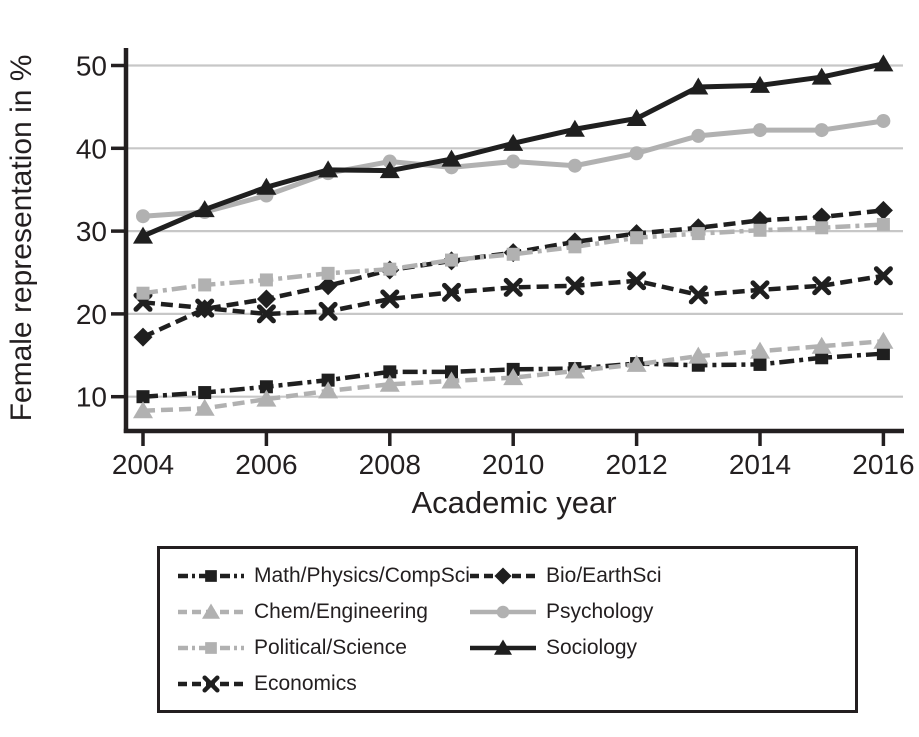 The width and height of the screenshot is (919, 737). I want to click on legend-item-sociology: Sociology, so click(566, 648).